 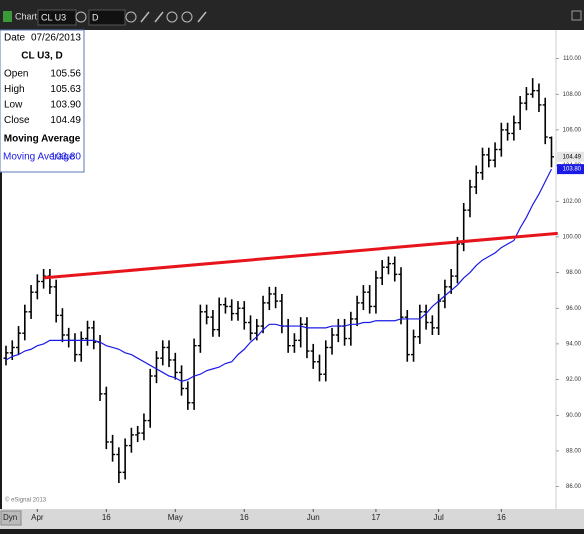 What do you see at coordinates (26, 500) in the screenshot?
I see `copyright: © eSignal 2013` at bounding box center [26, 500].